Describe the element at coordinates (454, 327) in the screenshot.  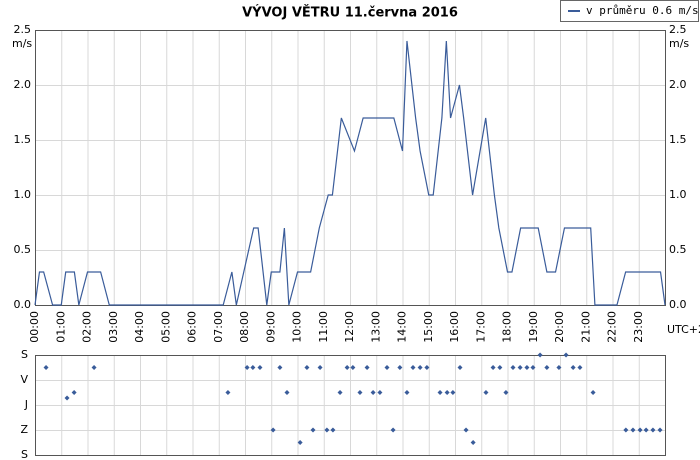
I see `x-tick-label: 16:00` at that location.